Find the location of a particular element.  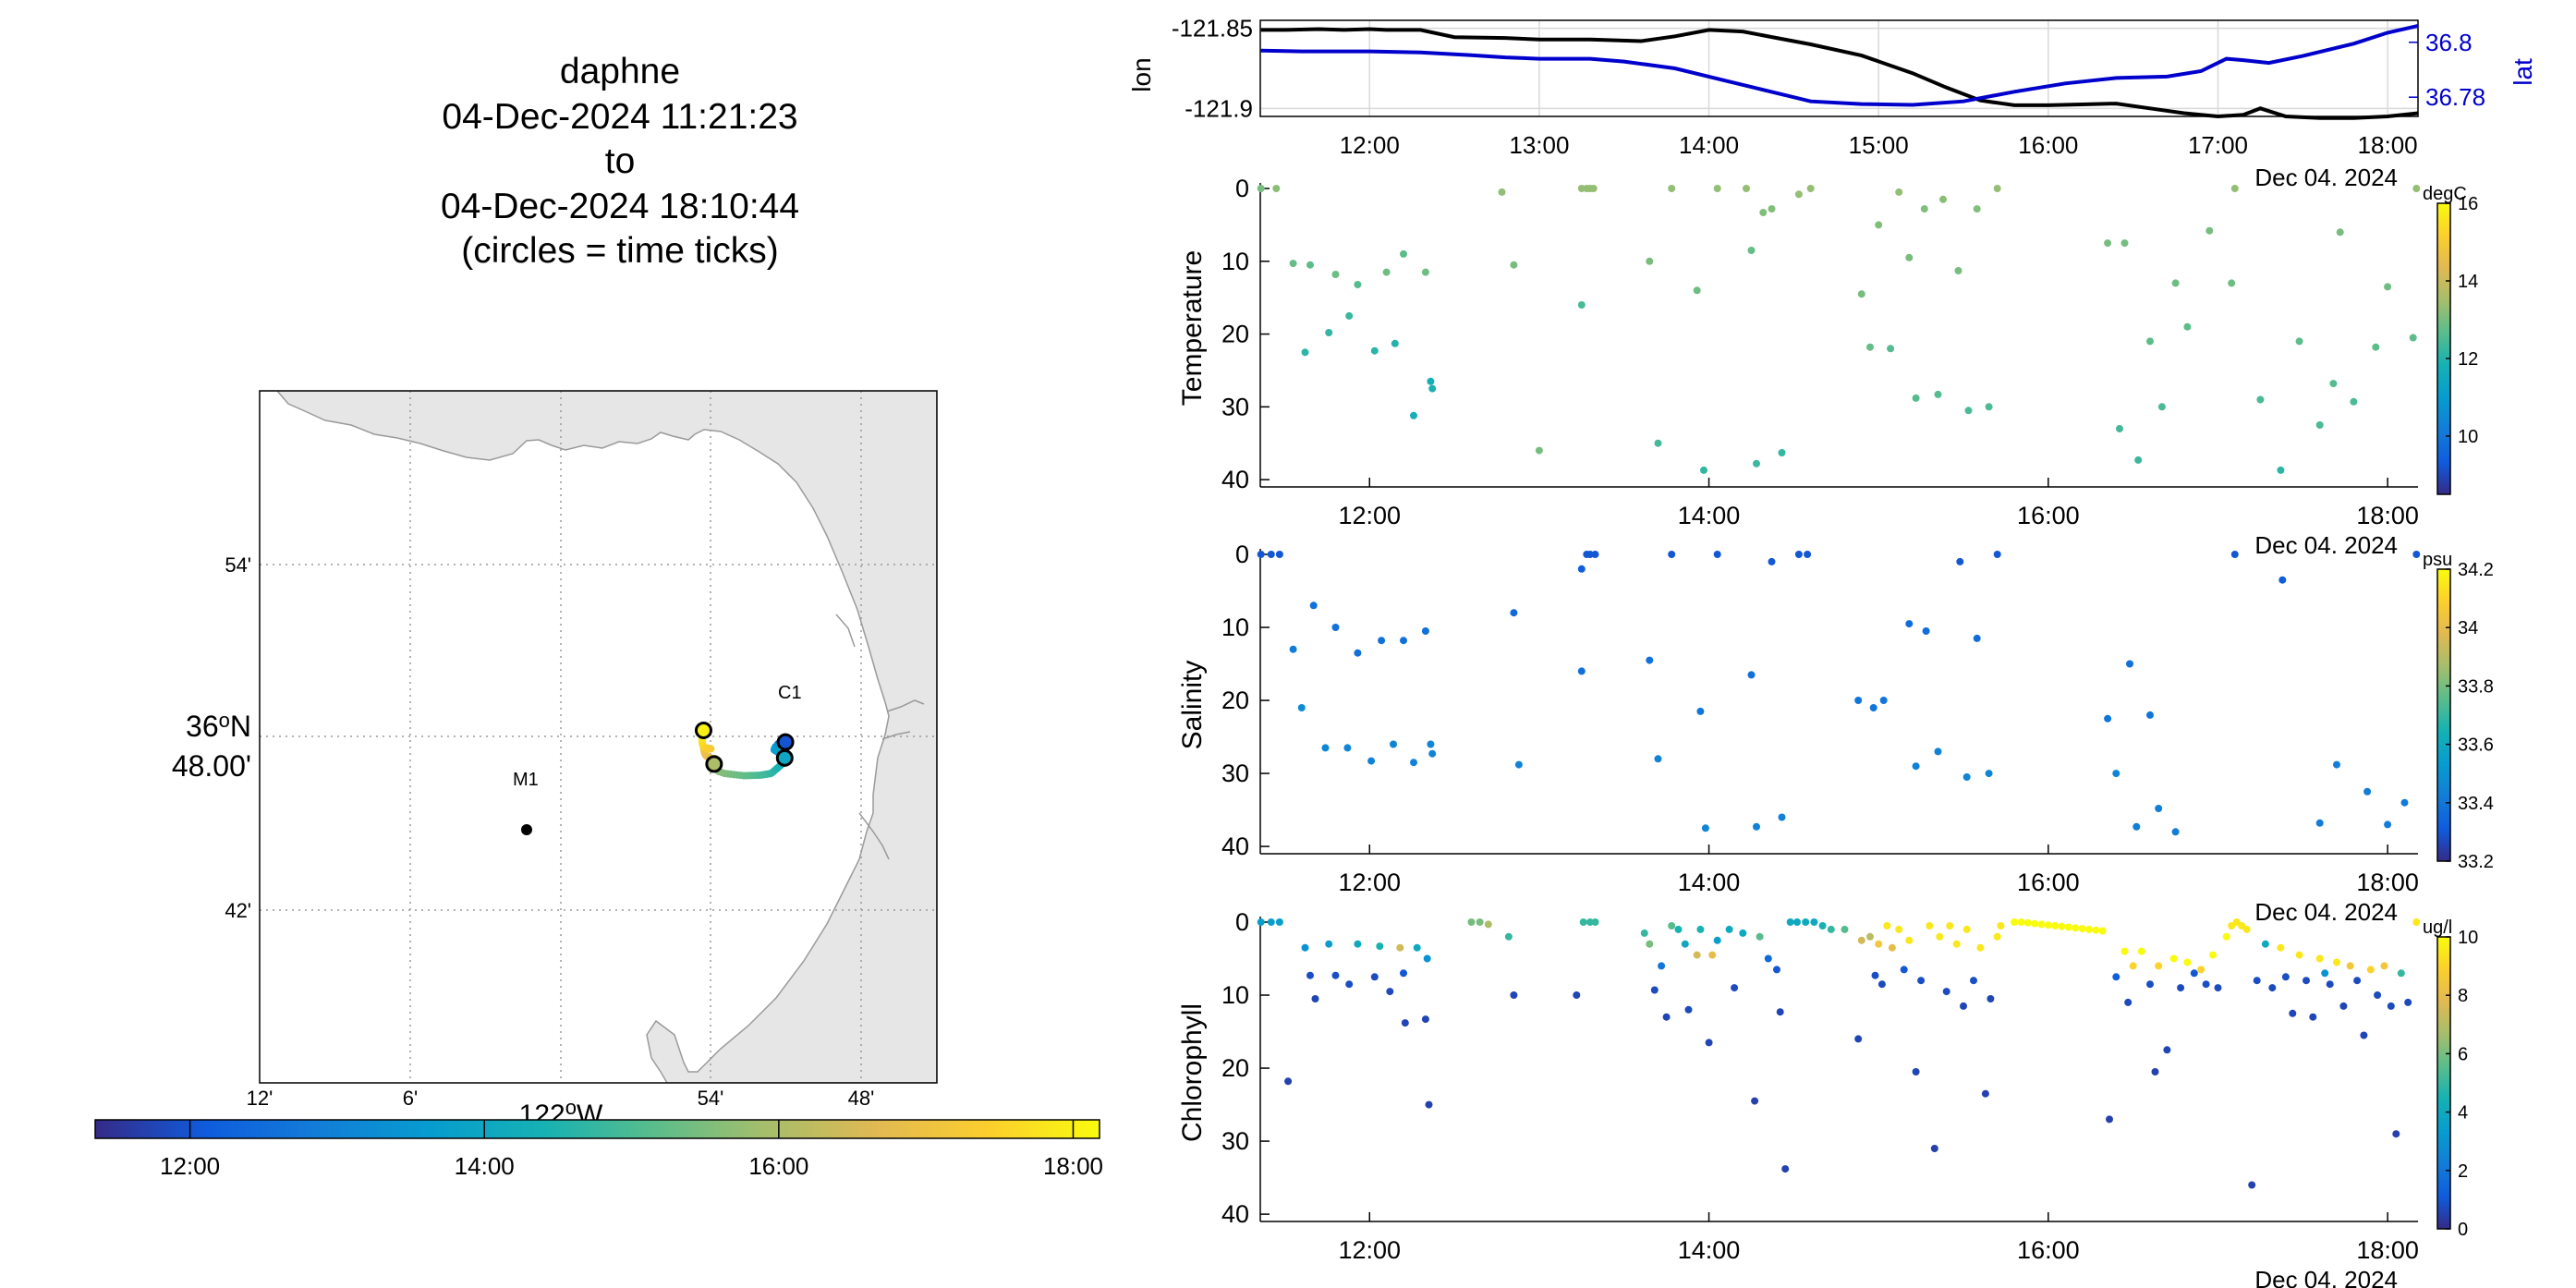

station-c1-label: C1 is located at coordinates (790, 693).